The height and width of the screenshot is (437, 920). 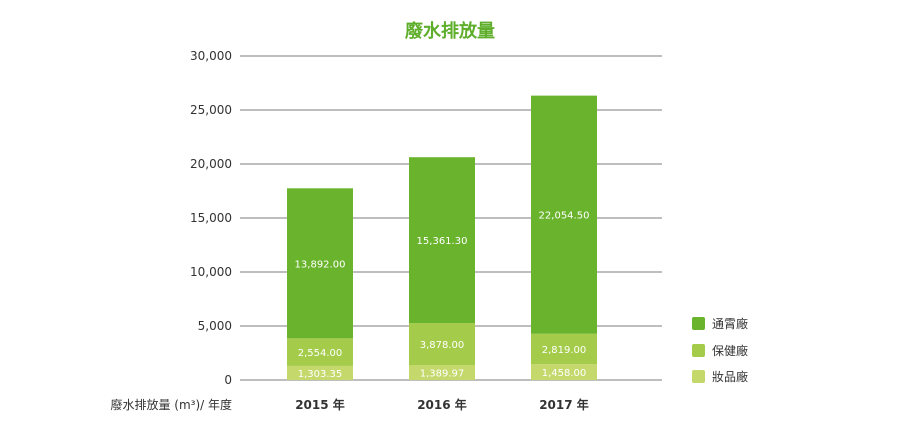 I want to click on x-axis-label: 廢水排放量 (m³)/ 年度, so click(x=171, y=404).